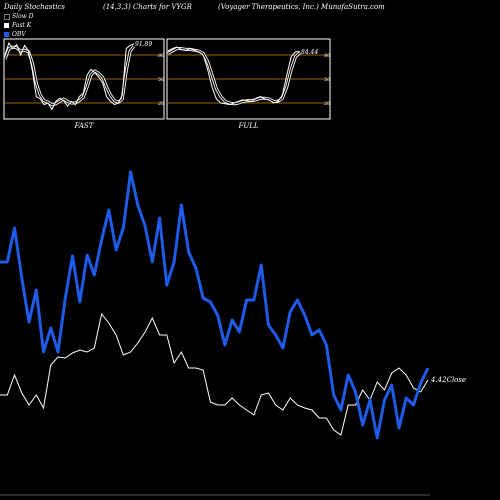  What do you see at coordinates (161, 80) in the screenshot?
I see `fast-tick-label-50: 50` at bounding box center [161, 80].